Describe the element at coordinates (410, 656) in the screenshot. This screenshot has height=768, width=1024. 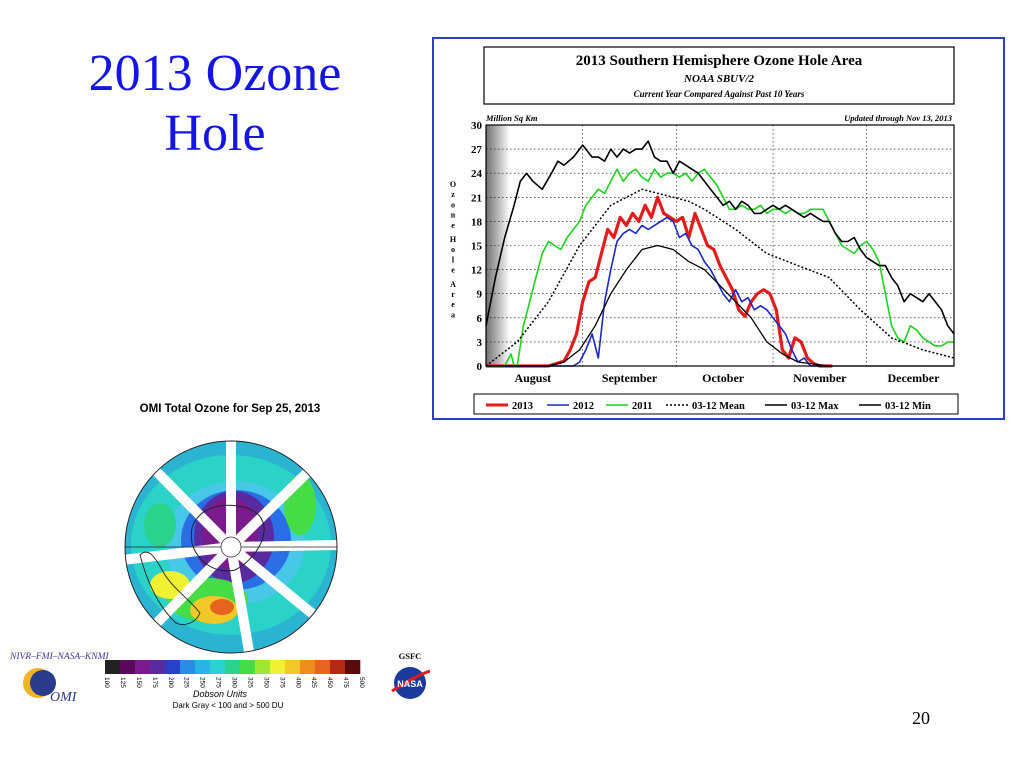
I see `gsfc-label: GSFC` at that location.